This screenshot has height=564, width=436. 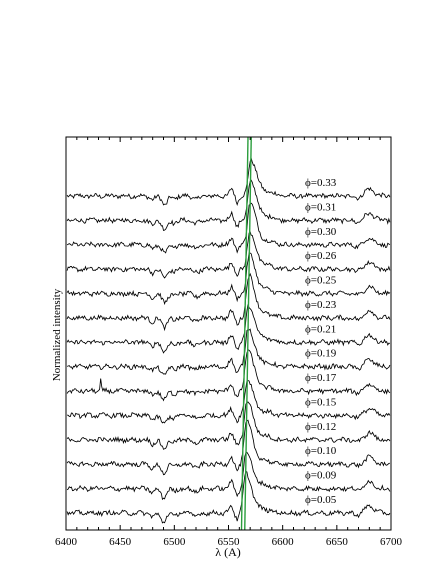 I want to click on phase-label: ϕ=0.09, so click(x=321, y=476).